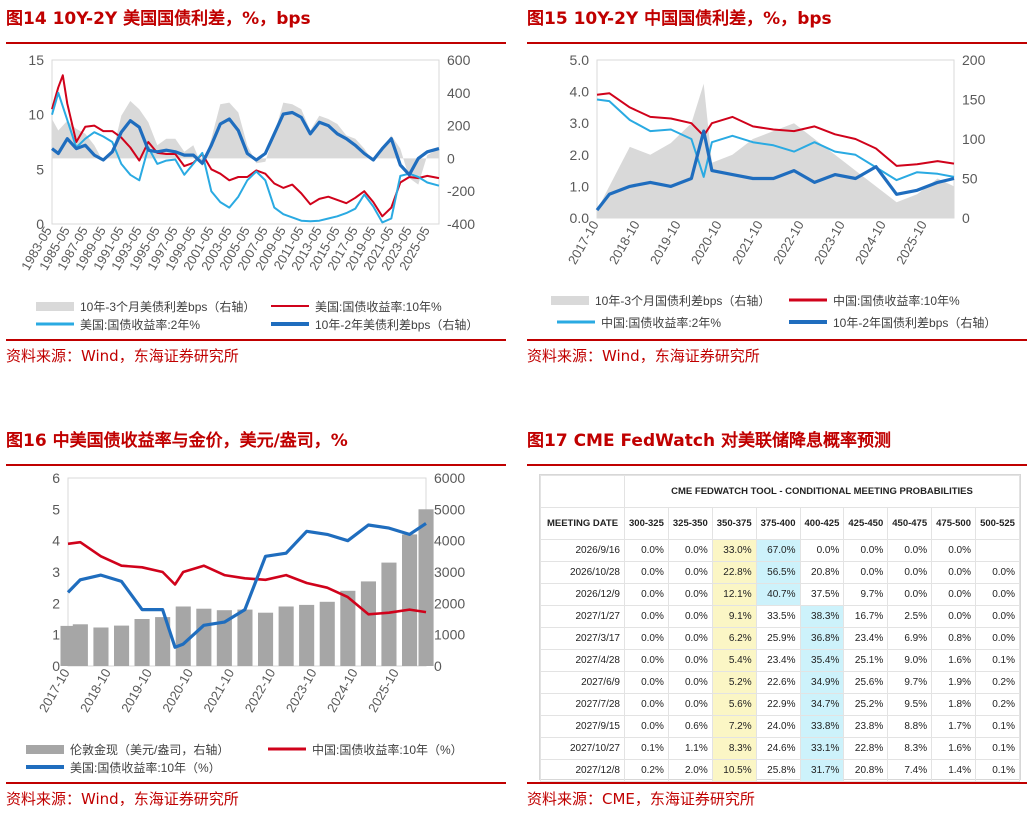 This screenshot has width=1032, height=813. What do you see at coordinates (36, 60) in the screenshot?
I see `y-left-tick: 15` at bounding box center [36, 60].